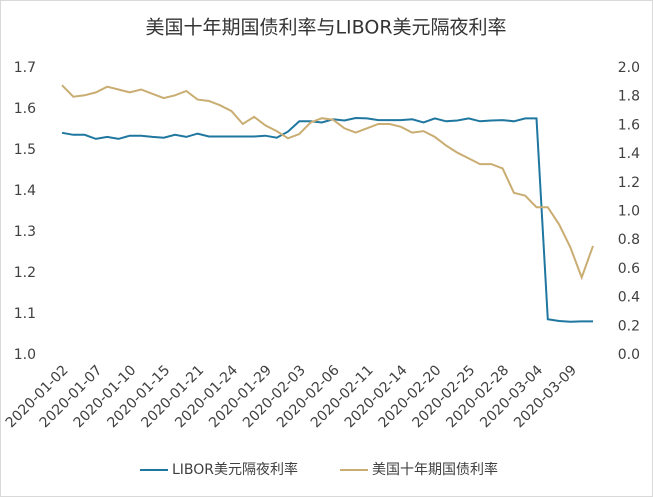  Describe the element at coordinates (629, 154) in the screenshot. I see `y2-tick-label: 1.4` at that location.